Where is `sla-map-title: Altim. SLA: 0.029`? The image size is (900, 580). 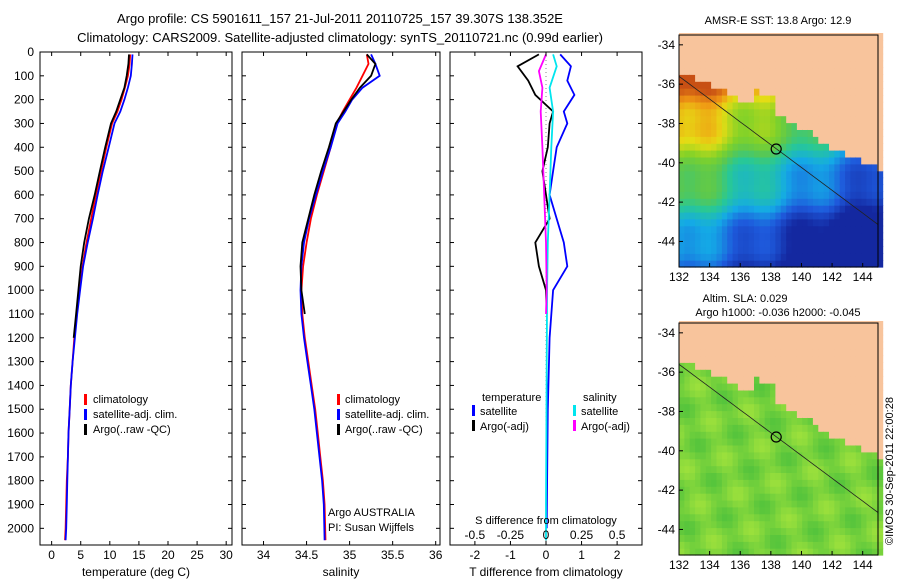 sla-map-title: Altim. SLA: 0.029 is located at coordinates (745, 299).